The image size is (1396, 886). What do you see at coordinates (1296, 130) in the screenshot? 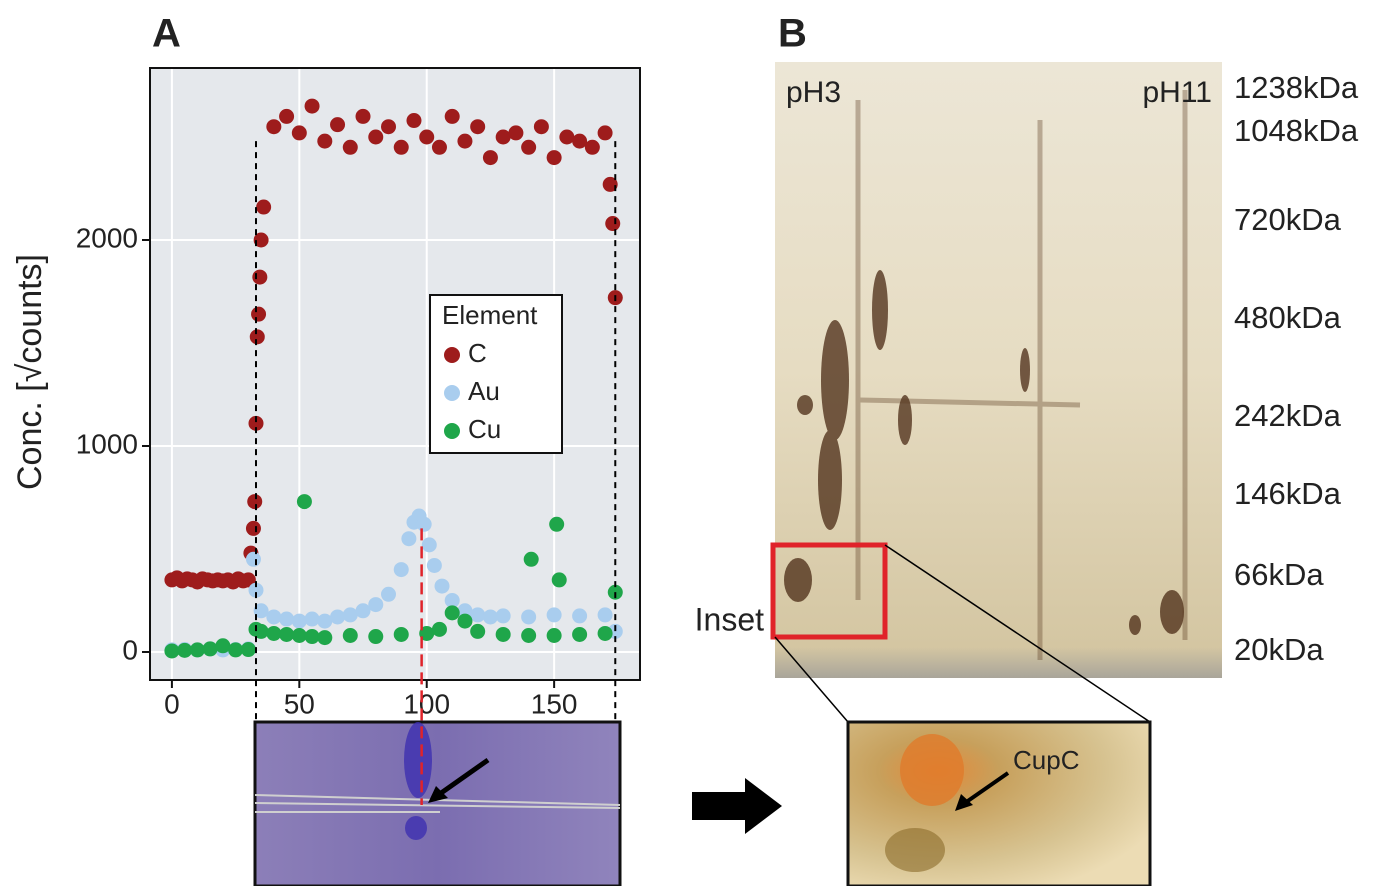
I see `marker-label: 1048kDa` at bounding box center [1296, 130].